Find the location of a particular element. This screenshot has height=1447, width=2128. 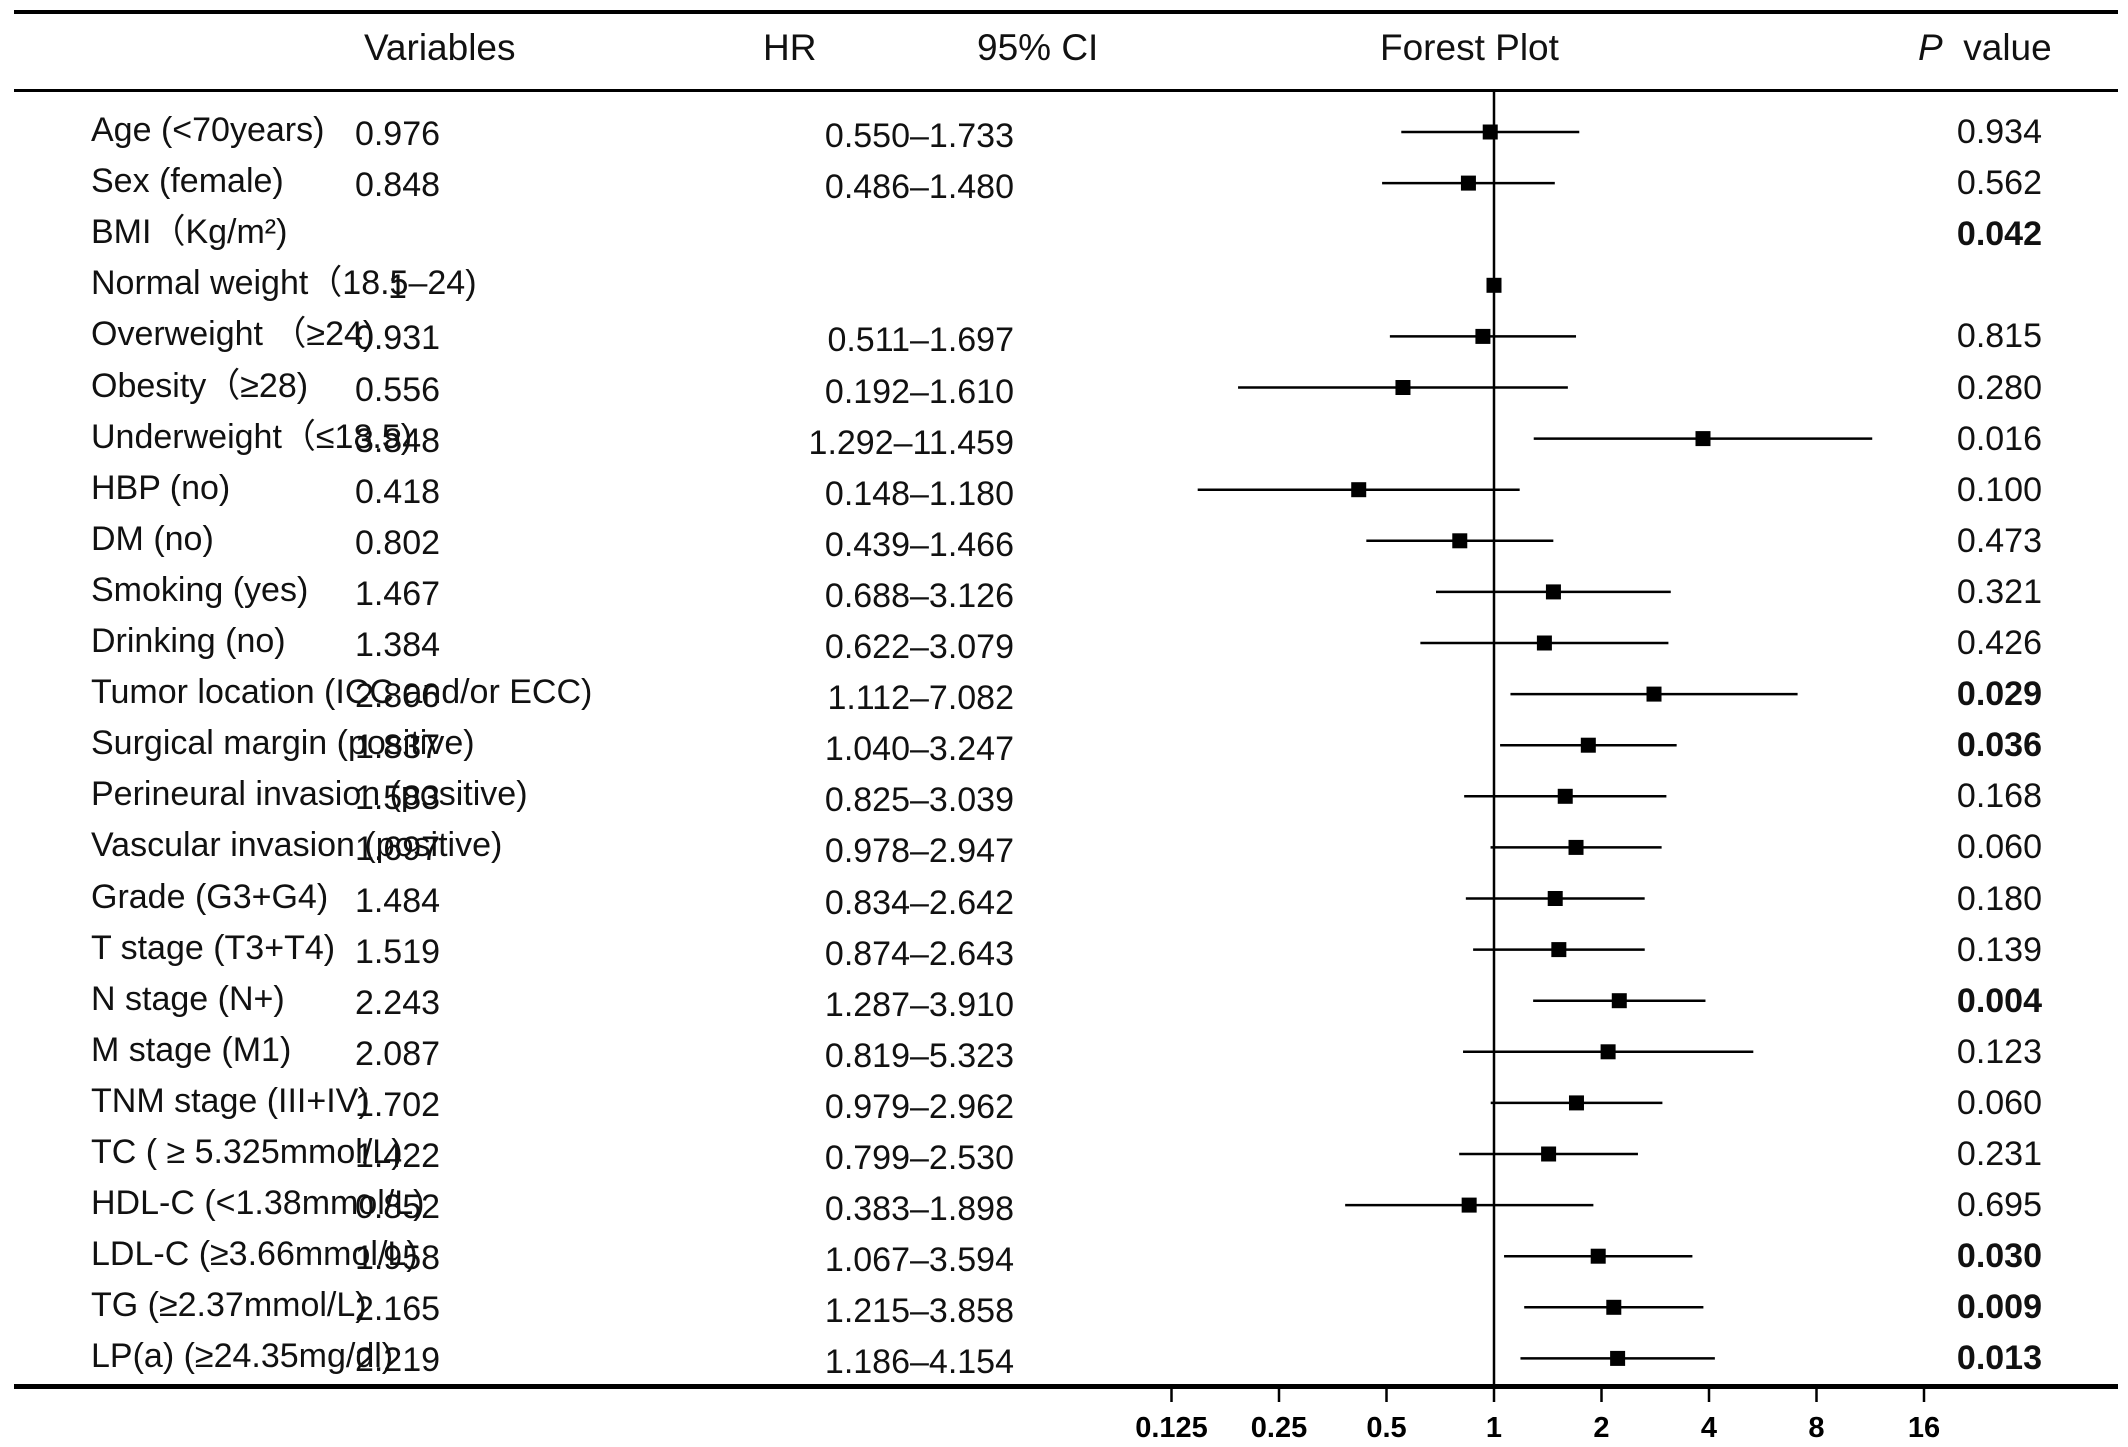

variable-label: Grade (G3+G4) is located at coordinates (210, 896).